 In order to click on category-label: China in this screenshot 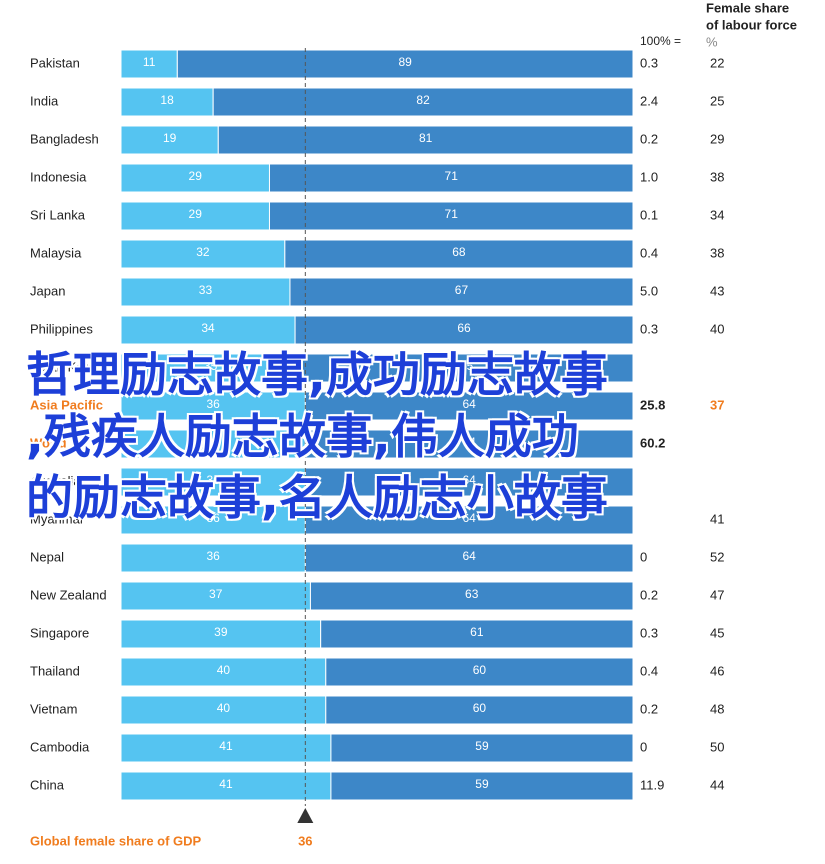, I will do `click(47, 784)`.